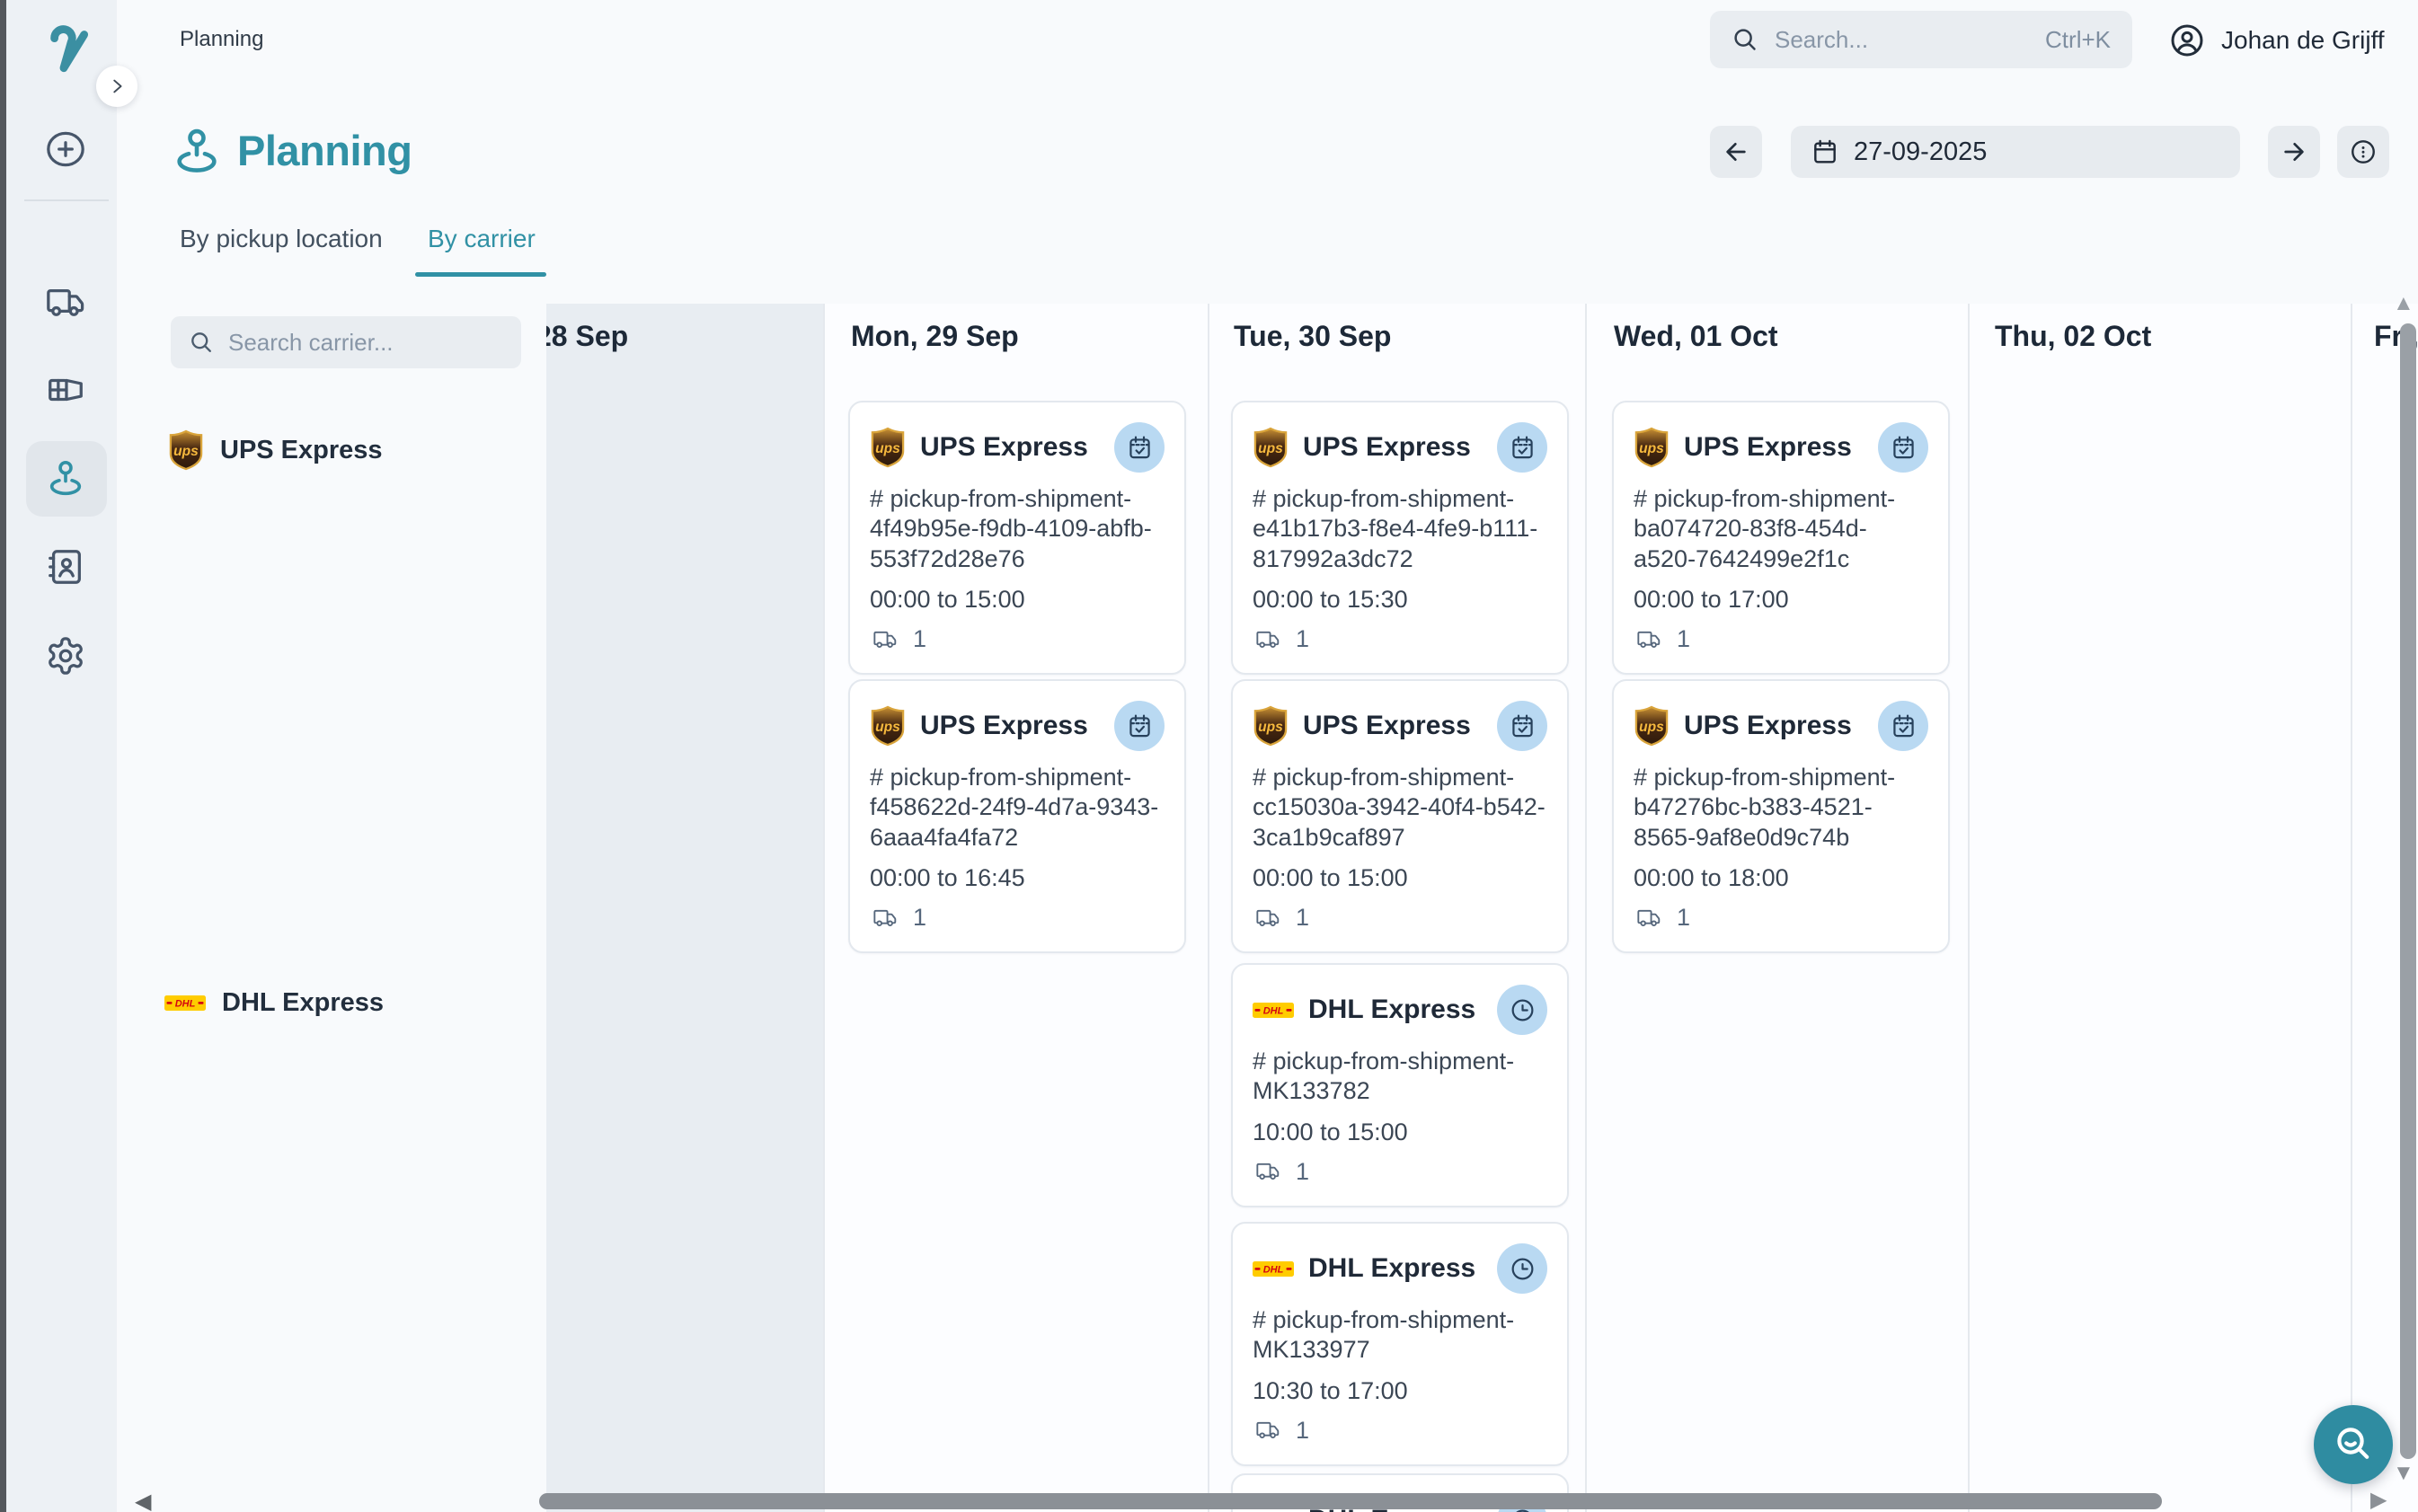 The height and width of the screenshot is (1512, 2418). What do you see at coordinates (281, 238) in the screenshot?
I see `tab-by-pickup-location: By pickup location` at bounding box center [281, 238].